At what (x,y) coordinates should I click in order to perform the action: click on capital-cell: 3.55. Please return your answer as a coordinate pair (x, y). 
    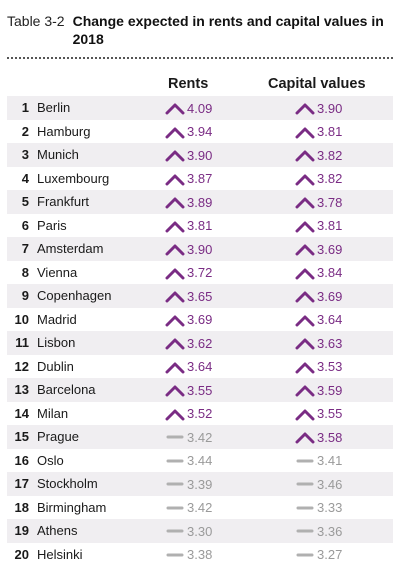
    Looking at the image, I should click on (318, 414).